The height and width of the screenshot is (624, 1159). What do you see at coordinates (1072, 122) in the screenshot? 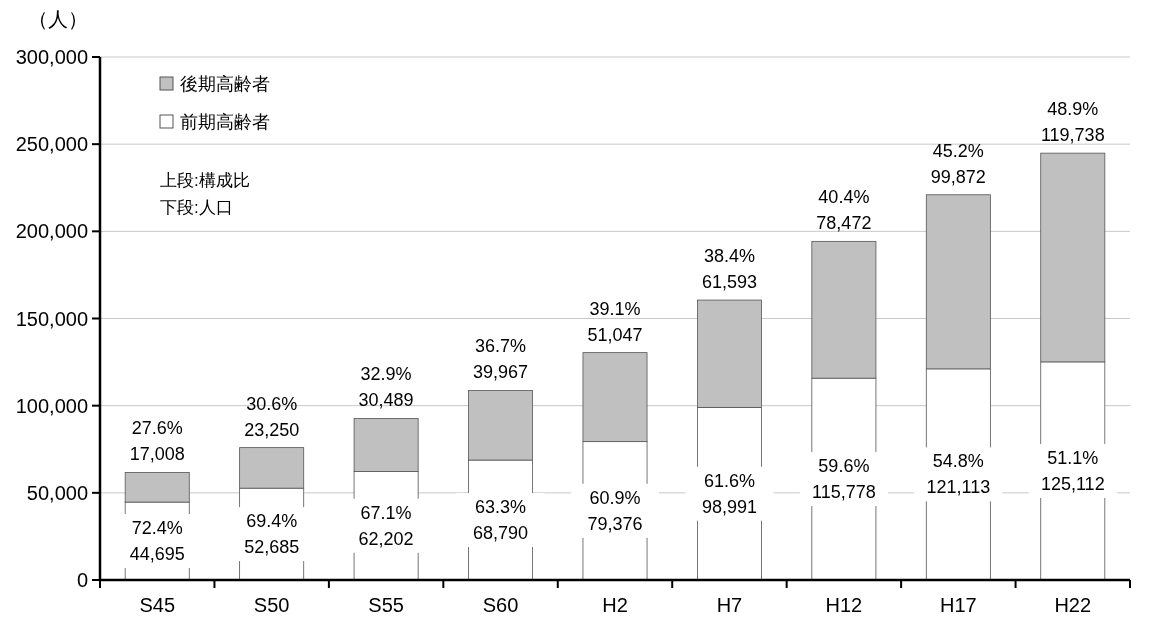
I see `data-label: 48.9% 119,738` at bounding box center [1072, 122].